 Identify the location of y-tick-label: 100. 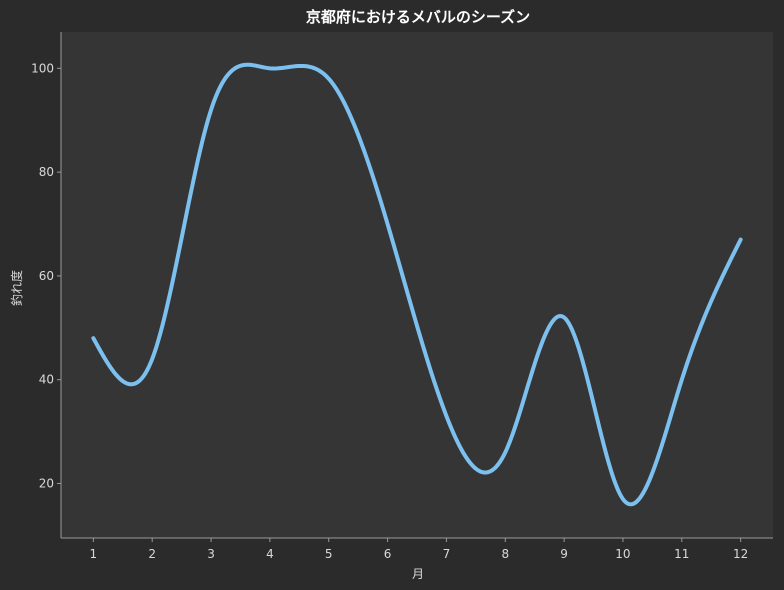
(42, 68).